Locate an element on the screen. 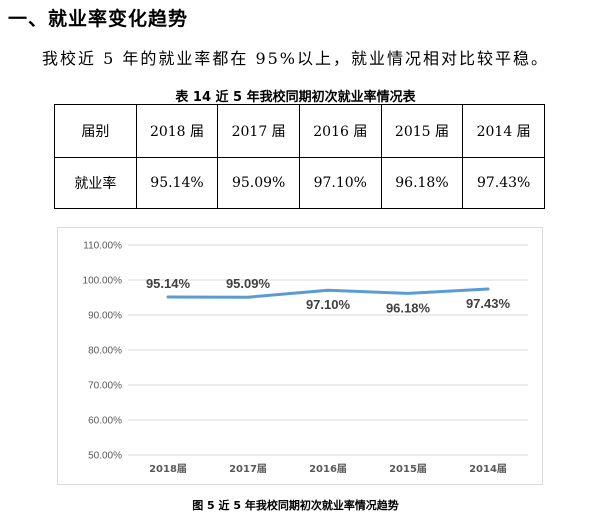 The width and height of the screenshot is (591, 528). y-tick-label: 80.00% is located at coordinates (105, 351).